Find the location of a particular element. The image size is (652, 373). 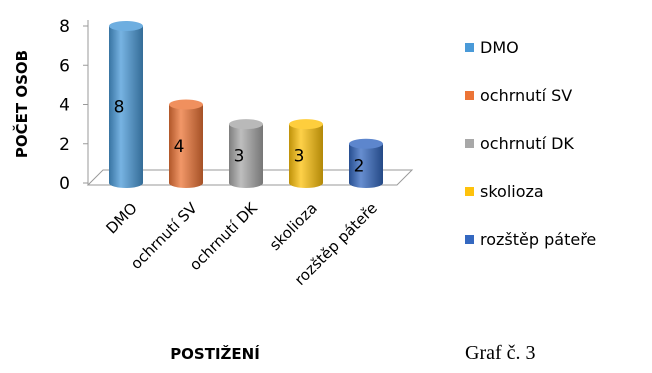

x-axis-title: POSTIŽENÍ is located at coordinates (215, 353).